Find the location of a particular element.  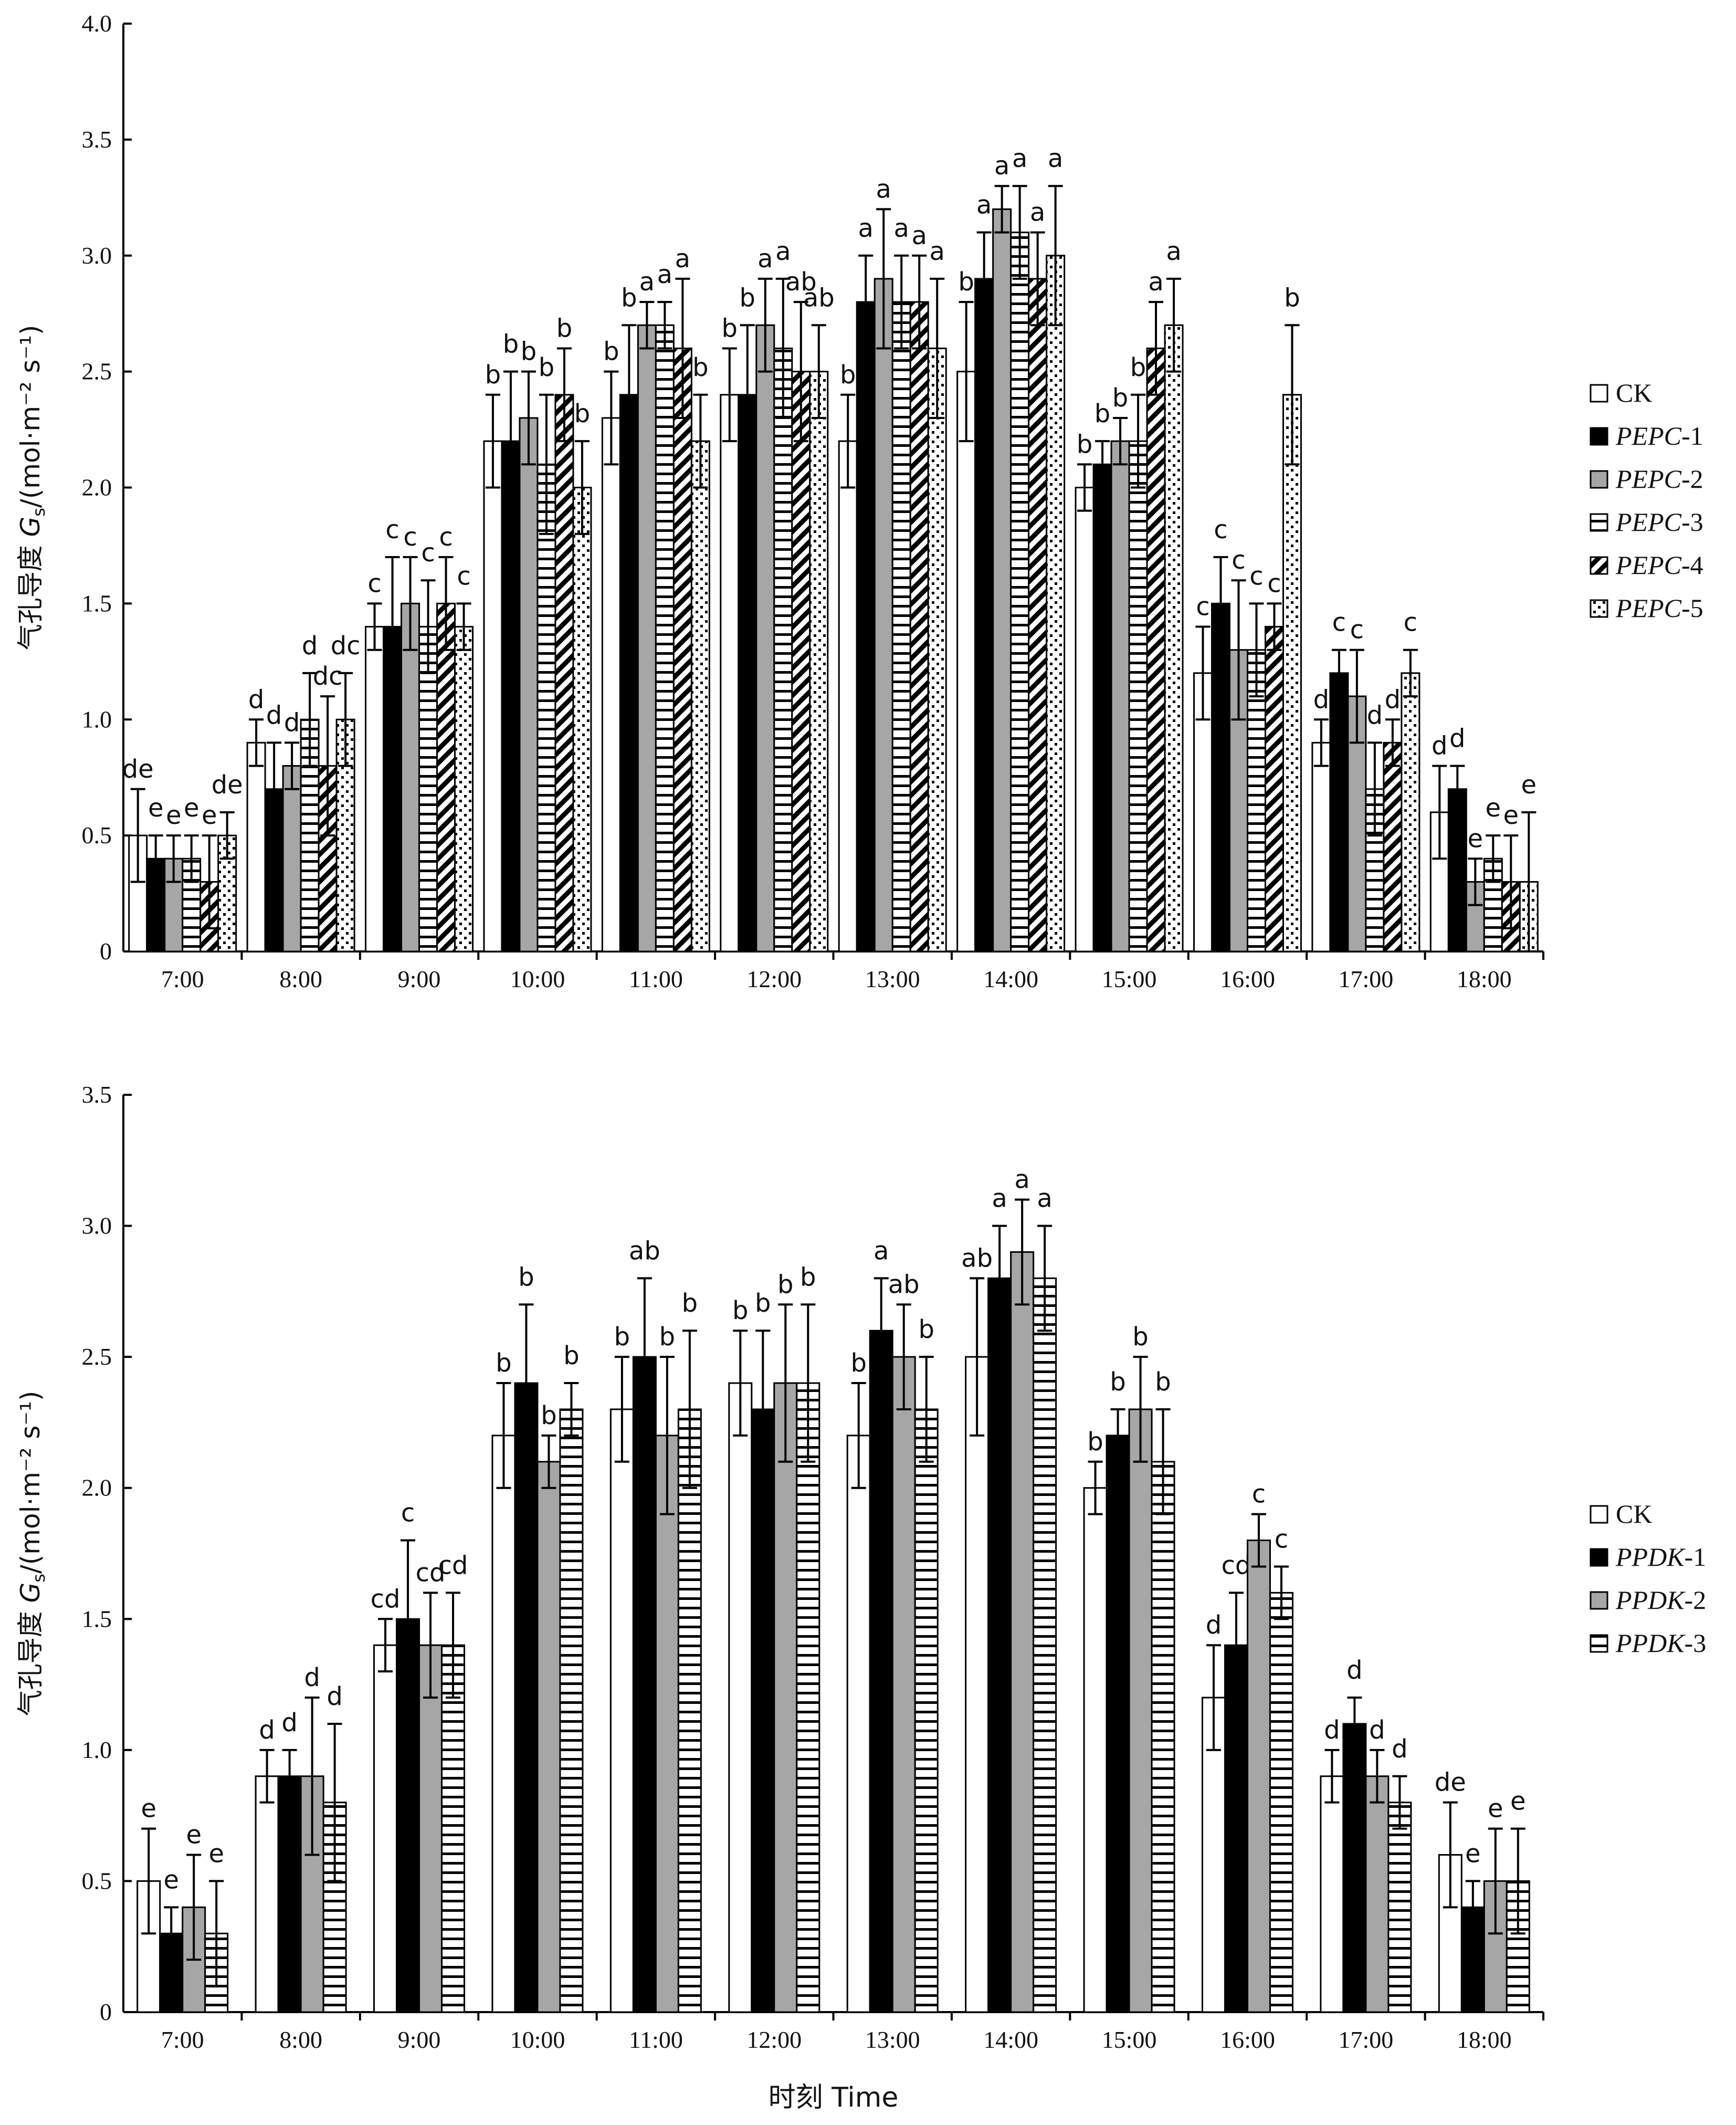

significance-letter: cd is located at coordinates (1237, 1565).